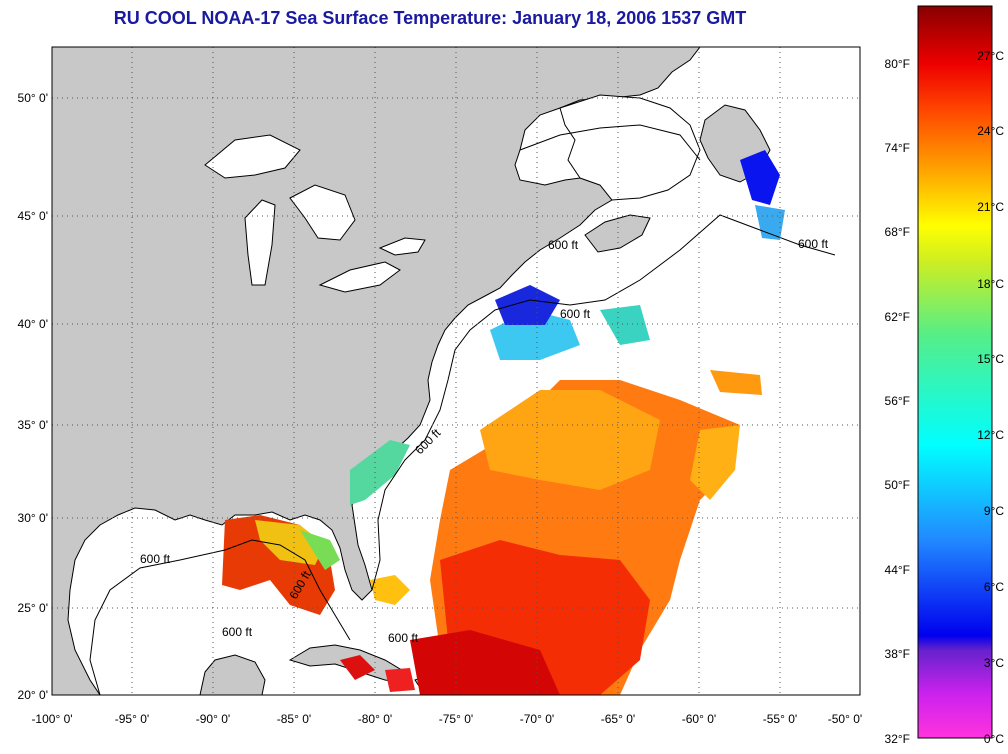  I want to click on lon-tick-label: -50° 0', so click(845, 719).